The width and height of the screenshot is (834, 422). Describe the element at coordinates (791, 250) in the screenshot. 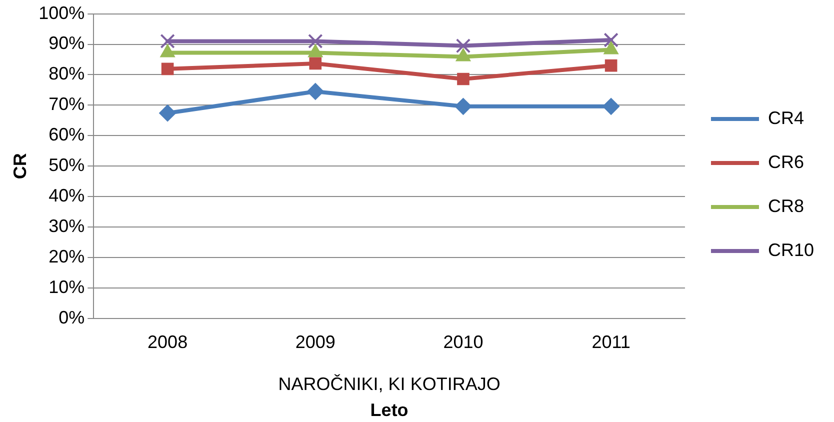

I see `legend-label: CR10` at that location.